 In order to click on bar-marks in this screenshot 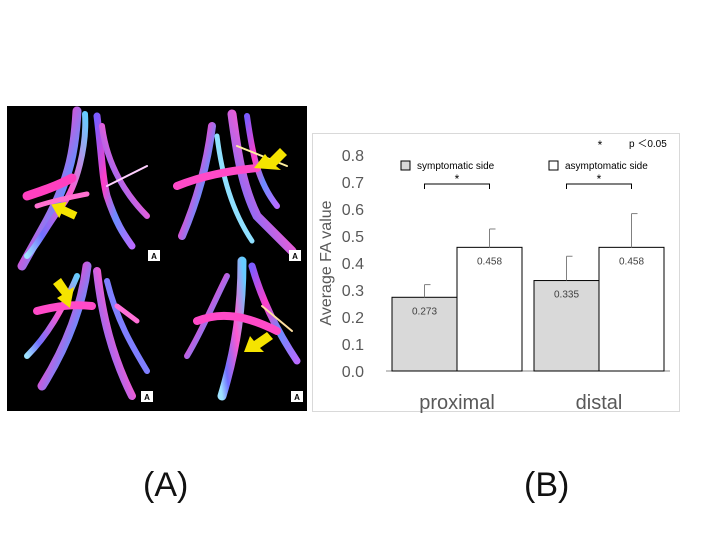, I will do `click(528, 277)`.